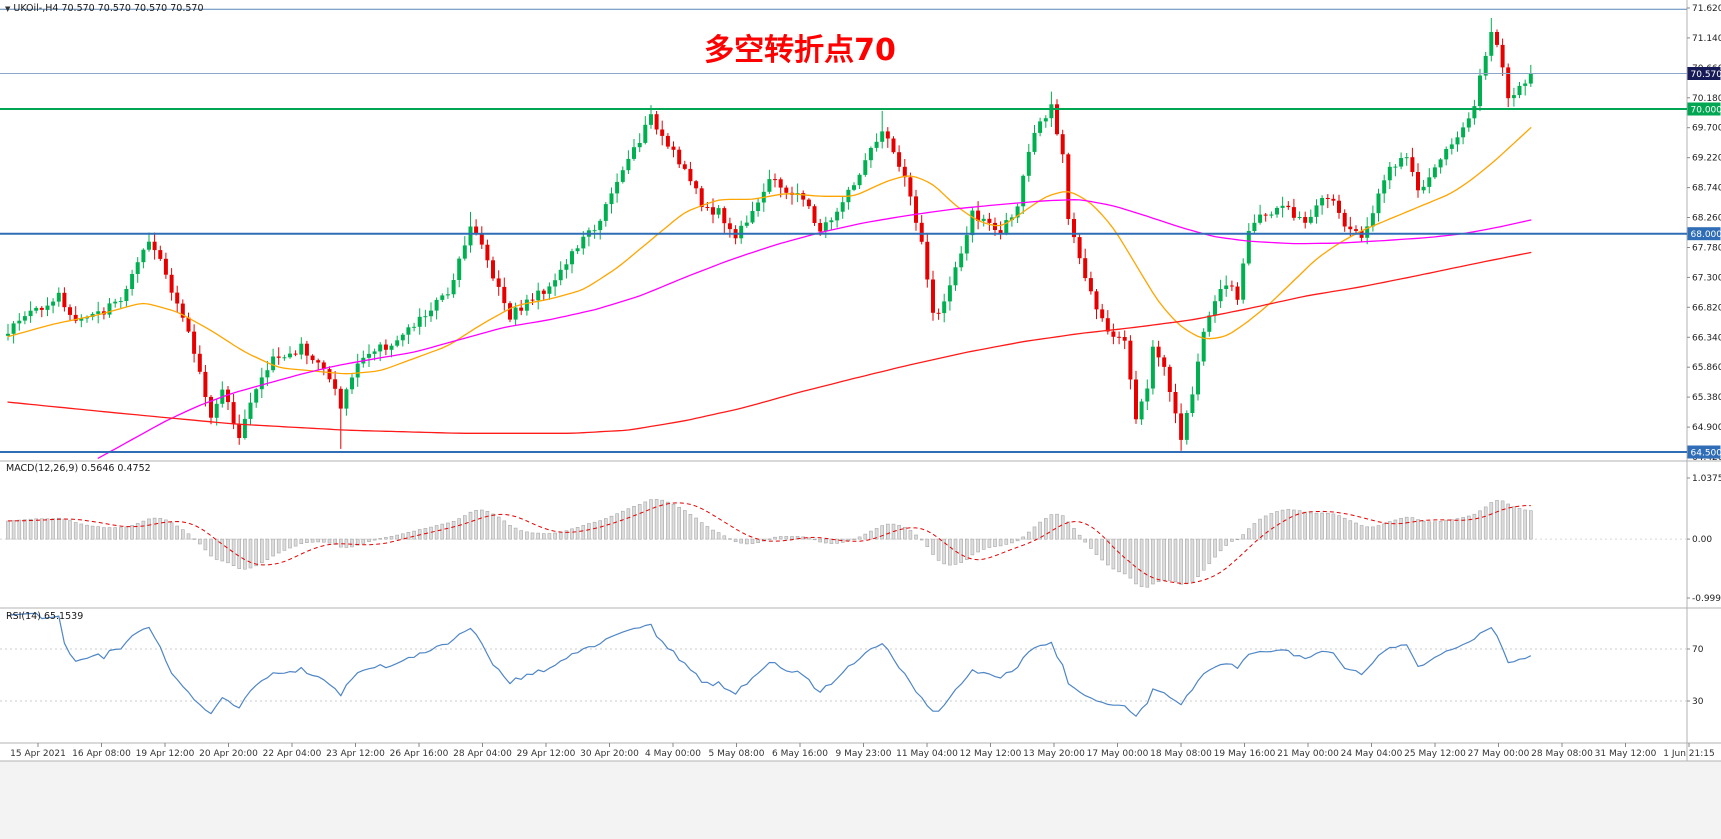  I want to click on time-axis-label: 30 Apr 20:00, so click(609, 754).